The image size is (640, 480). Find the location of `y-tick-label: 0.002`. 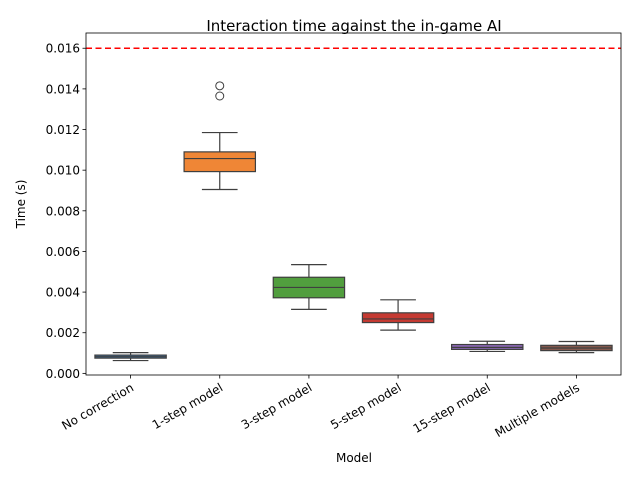

y-tick-label: 0.002 is located at coordinates (63, 333).